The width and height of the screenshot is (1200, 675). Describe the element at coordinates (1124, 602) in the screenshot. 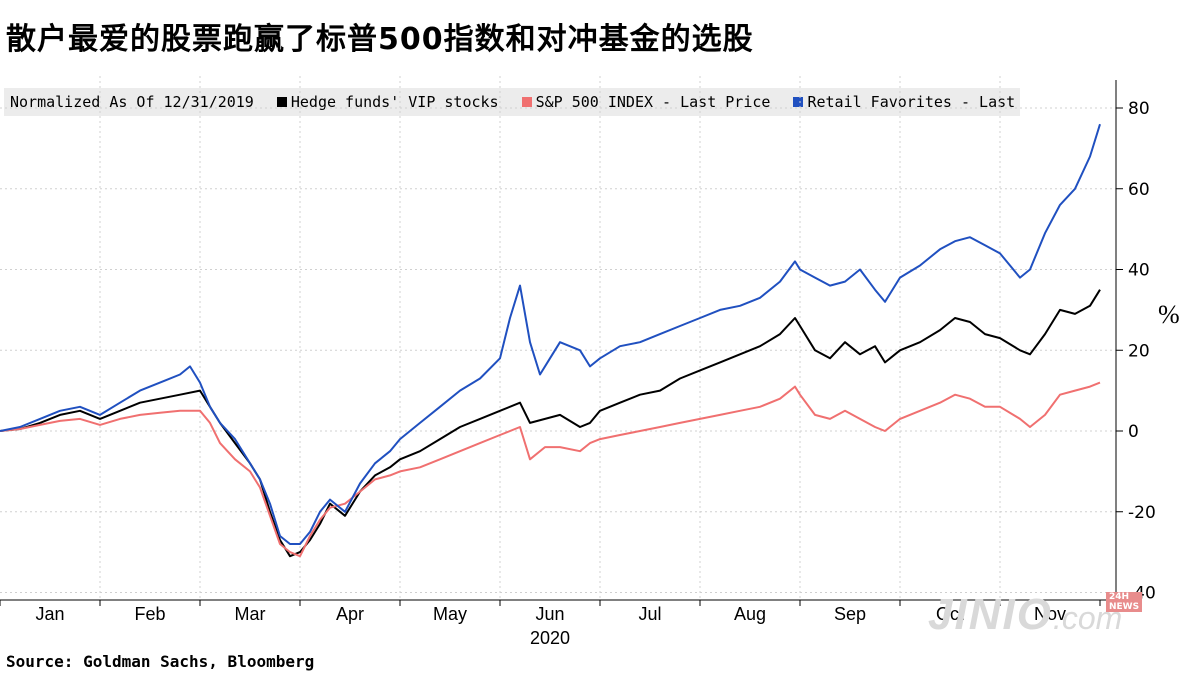

I see `watermark-badge: 24H NEWS` at that location.